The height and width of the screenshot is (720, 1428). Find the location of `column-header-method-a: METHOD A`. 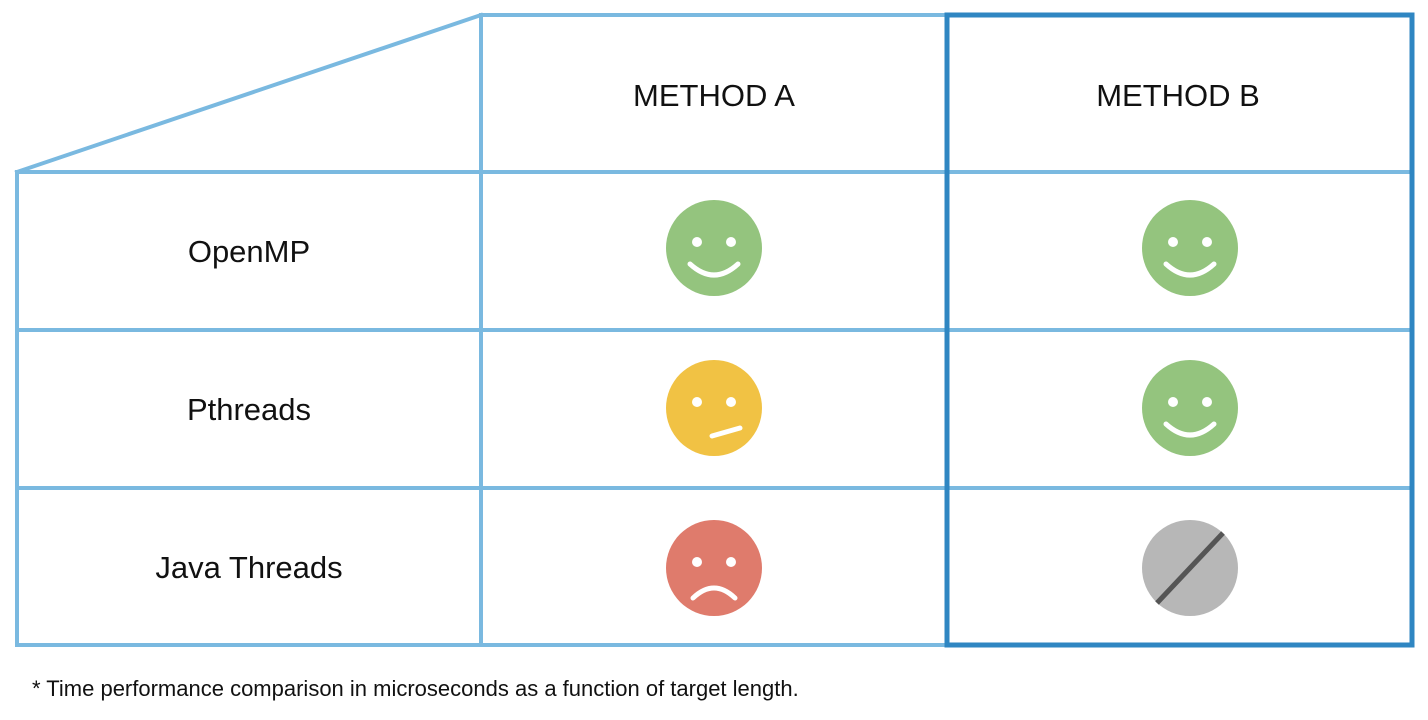

column-header-method-a: METHOD A is located at coordinates (714, 95).